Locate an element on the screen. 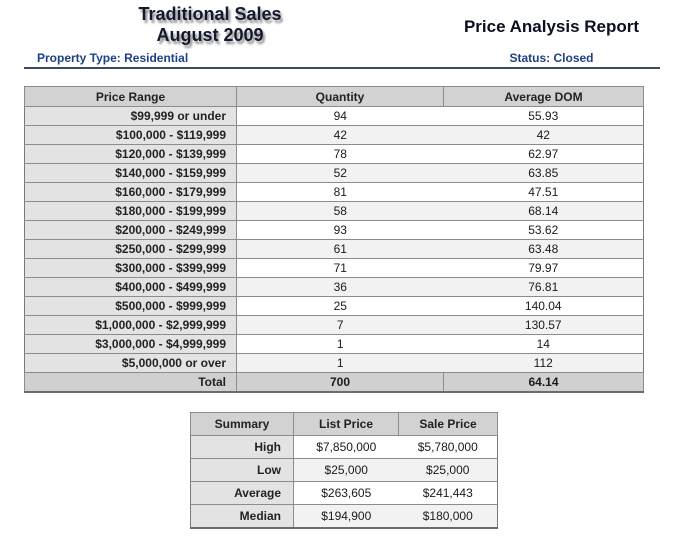 The width and height of the screenshot is (683, 537). sale-price-cell: $180,000 is located at coordinates (448, 516).